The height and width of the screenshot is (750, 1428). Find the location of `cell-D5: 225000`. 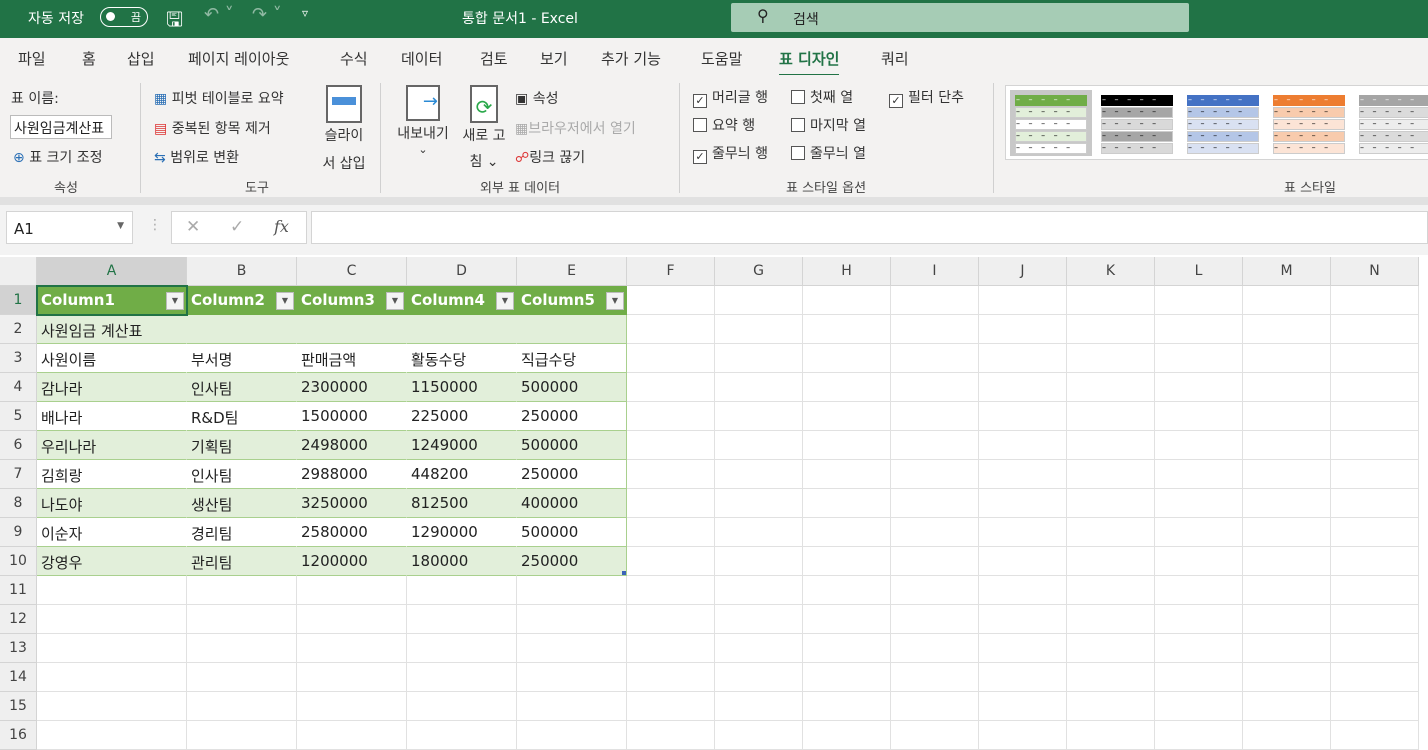

cell-D5: 225000 is located at coordinates (462, 416).